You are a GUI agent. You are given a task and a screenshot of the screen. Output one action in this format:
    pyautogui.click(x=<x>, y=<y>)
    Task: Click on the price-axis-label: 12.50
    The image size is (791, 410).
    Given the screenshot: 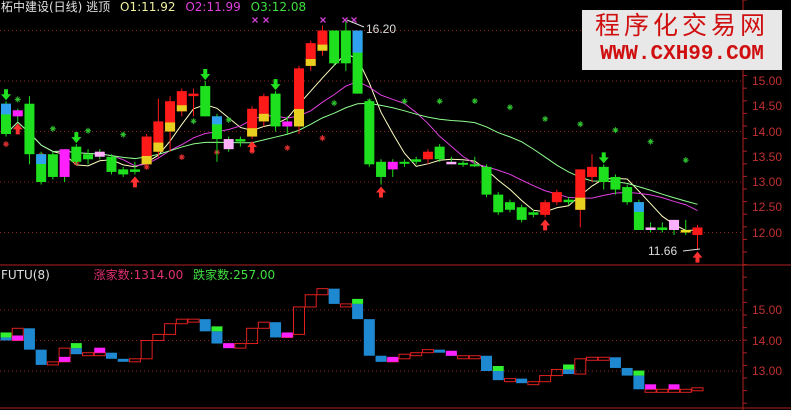 What is the action you would take?
    pyautogui.click(x=767, y=207)
    